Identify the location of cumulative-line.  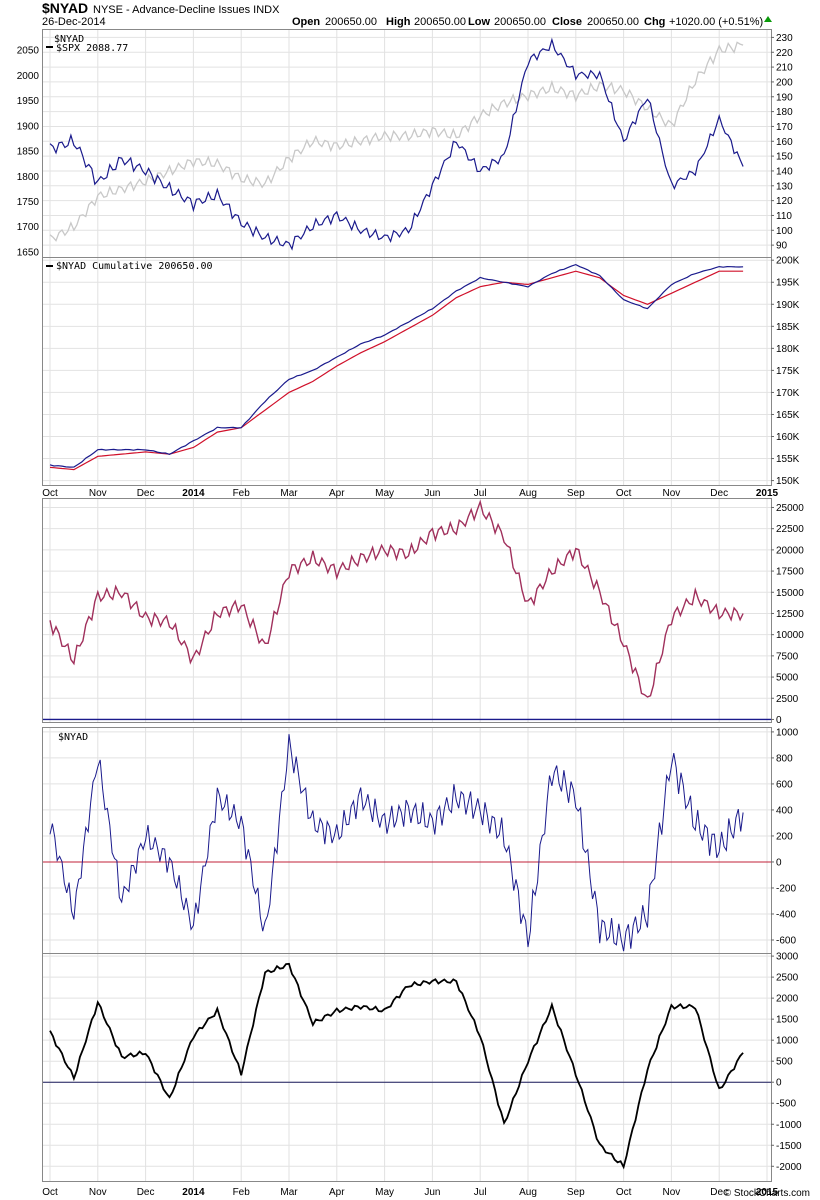
(396, 365).